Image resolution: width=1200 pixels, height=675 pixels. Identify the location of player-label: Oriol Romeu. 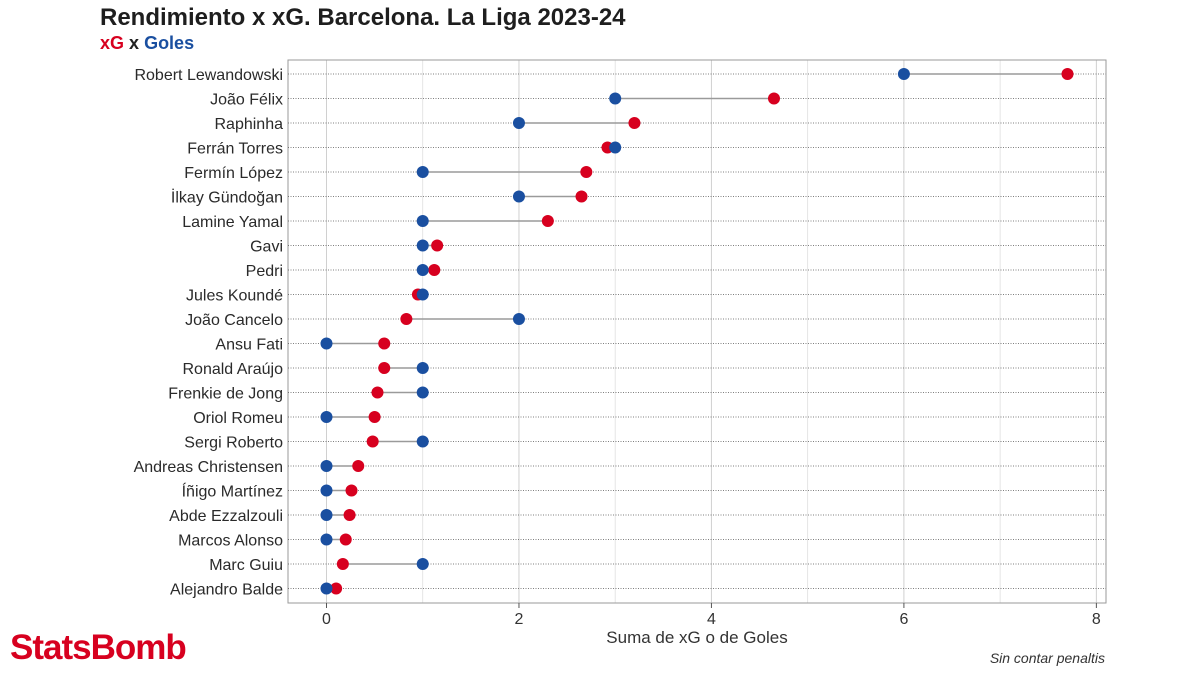
(238, 418).